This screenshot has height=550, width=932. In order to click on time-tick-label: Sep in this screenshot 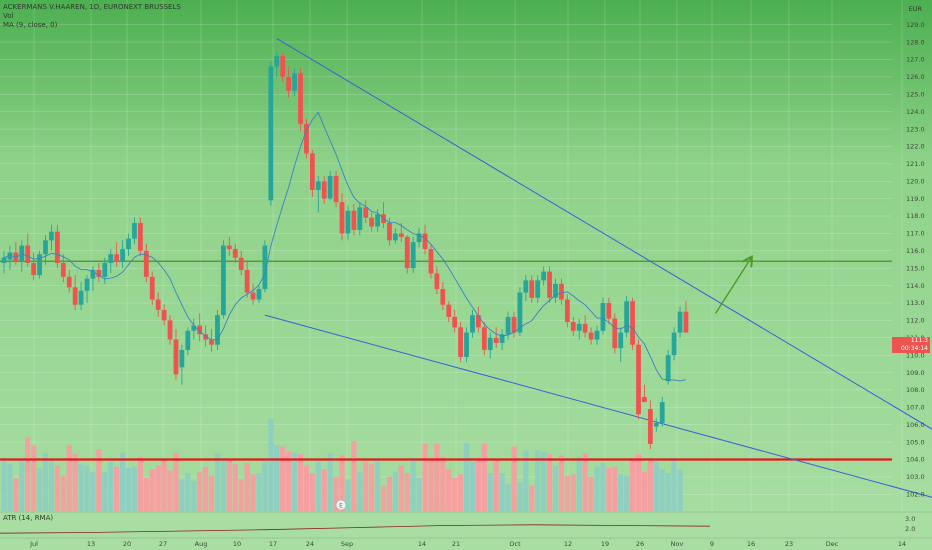, I will do `click(347, 544)`.